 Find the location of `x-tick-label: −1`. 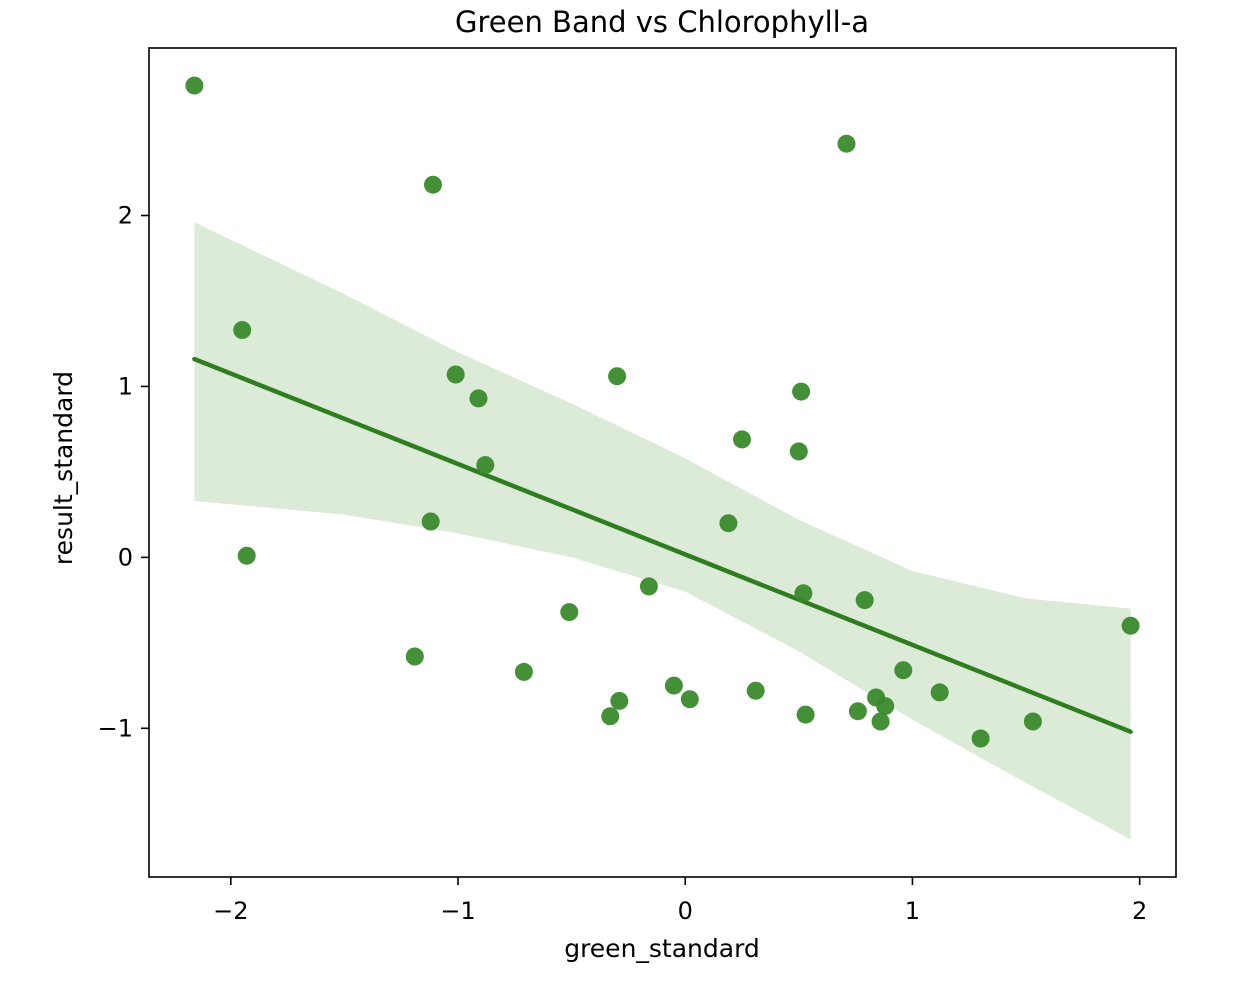

x-tick-label: −1 is located at coordinates (457, 911).